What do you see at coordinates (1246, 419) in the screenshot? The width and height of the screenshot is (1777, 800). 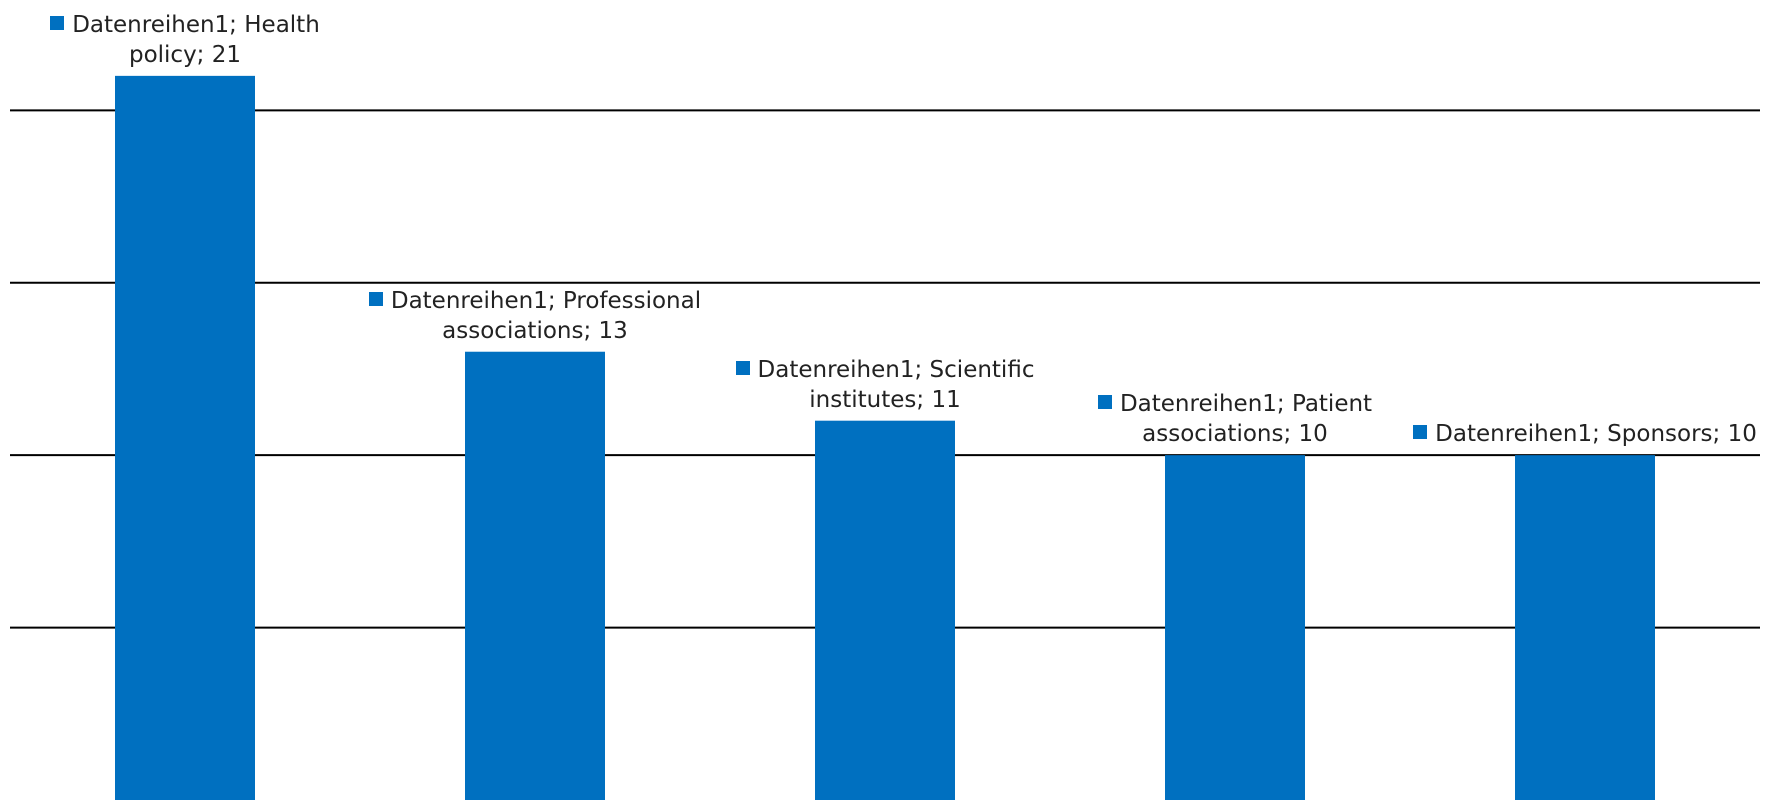 I see `label-text: Datenreihen1; Patient associations; 10` at bounding box center [1246, 419].